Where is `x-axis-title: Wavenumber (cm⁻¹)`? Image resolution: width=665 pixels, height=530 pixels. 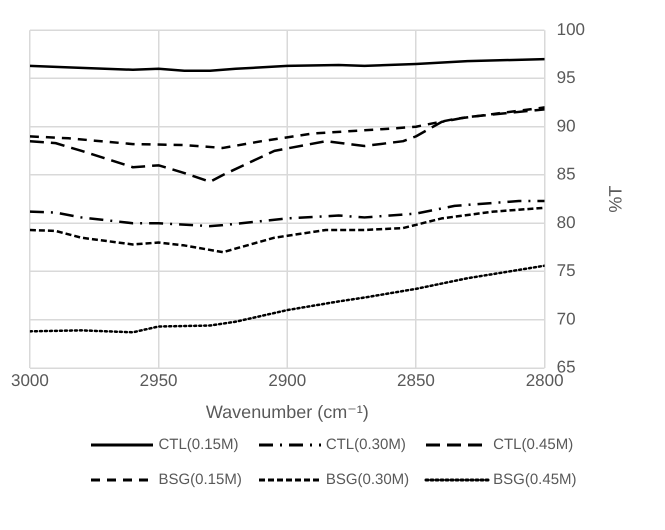
x-axis-title: Wavenumber (cm⁻¹) is located at coordinates (287, 412).